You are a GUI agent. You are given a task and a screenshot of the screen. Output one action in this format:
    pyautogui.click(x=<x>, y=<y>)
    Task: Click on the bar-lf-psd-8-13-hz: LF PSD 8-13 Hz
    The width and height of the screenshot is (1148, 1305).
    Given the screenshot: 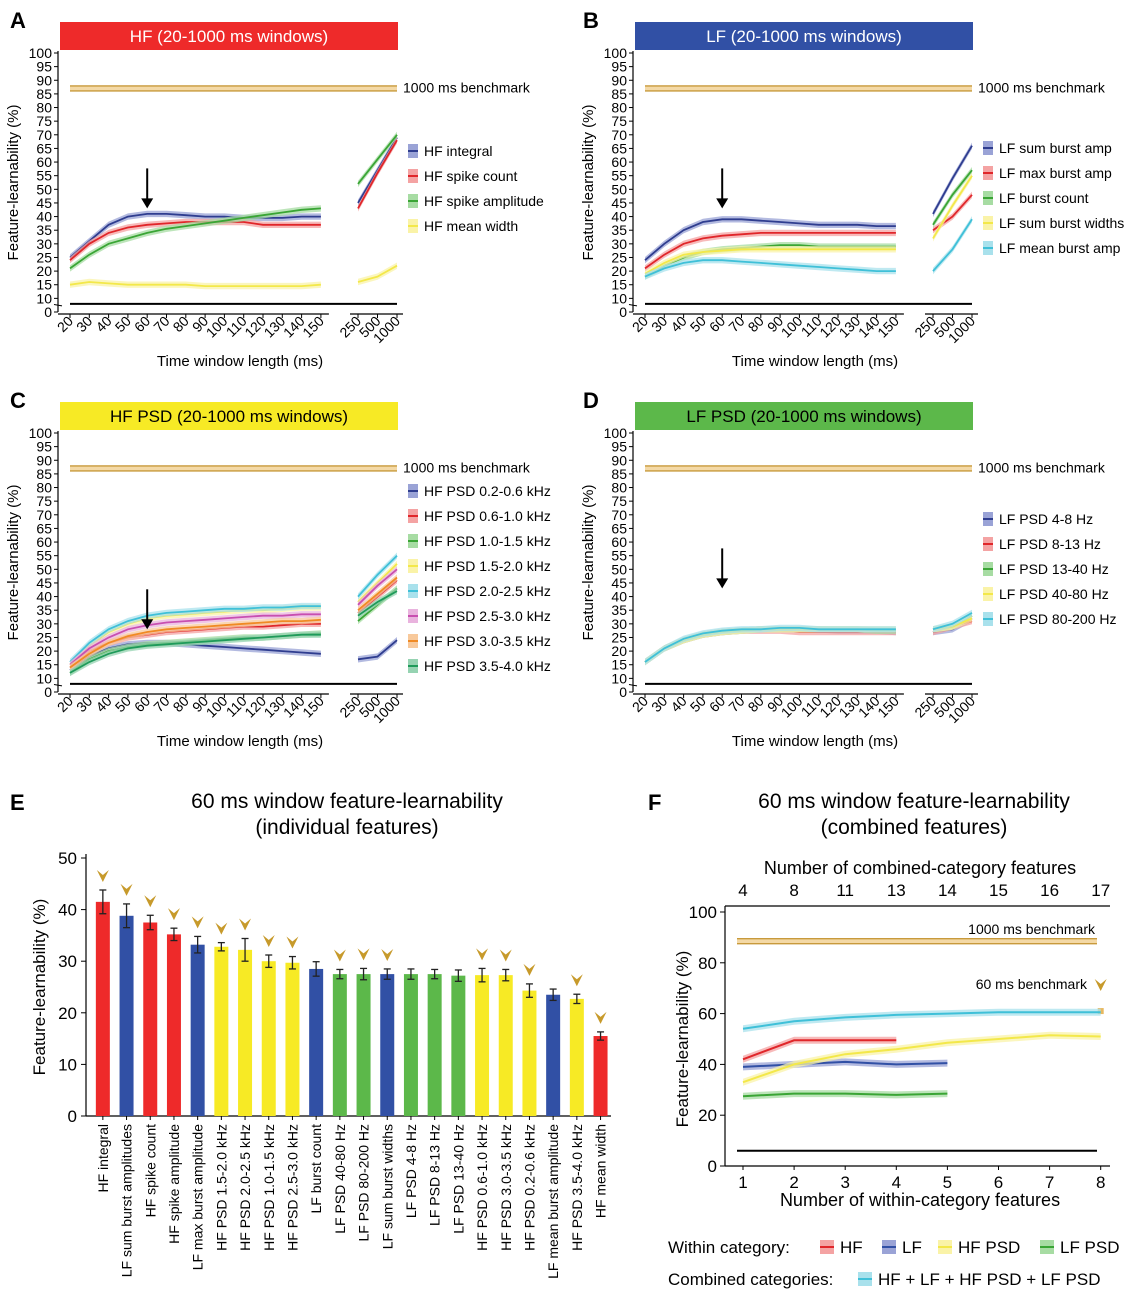 What is the action you would take?
    pyautogui.click(x=435, y=1097)
    